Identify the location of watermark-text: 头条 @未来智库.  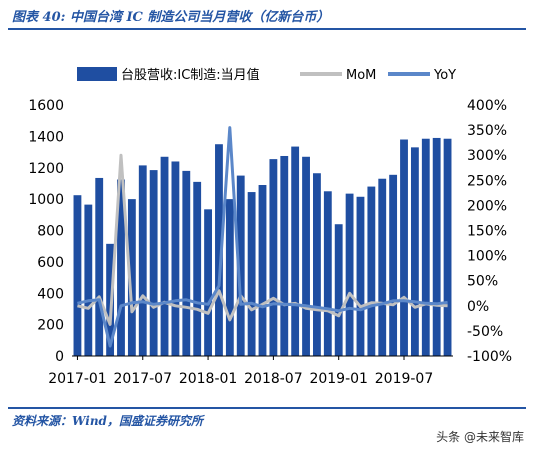
(480, 437).